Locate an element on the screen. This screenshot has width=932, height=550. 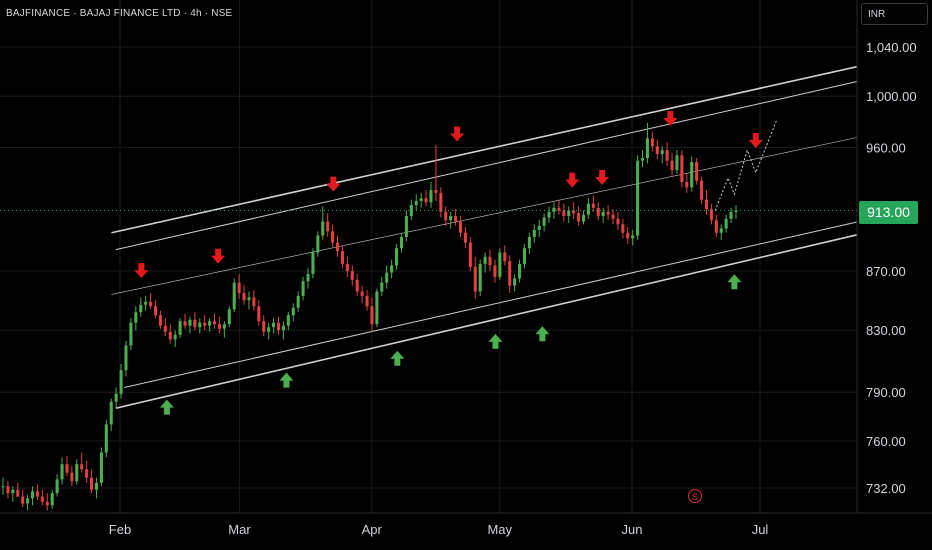
y-tick-label: 732.00 is located at coordinates (886, 488).